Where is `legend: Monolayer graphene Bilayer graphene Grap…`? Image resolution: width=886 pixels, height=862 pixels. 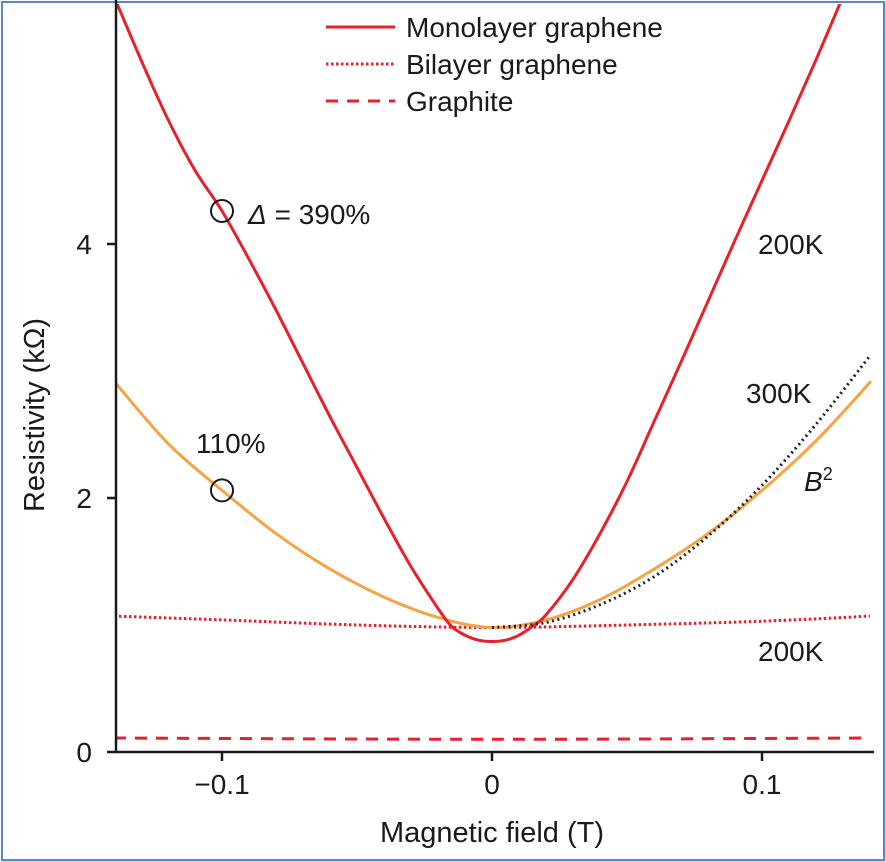
legend: Monolayer graphene Bilayer graphene Grap… is located at coordinates (494, 64).